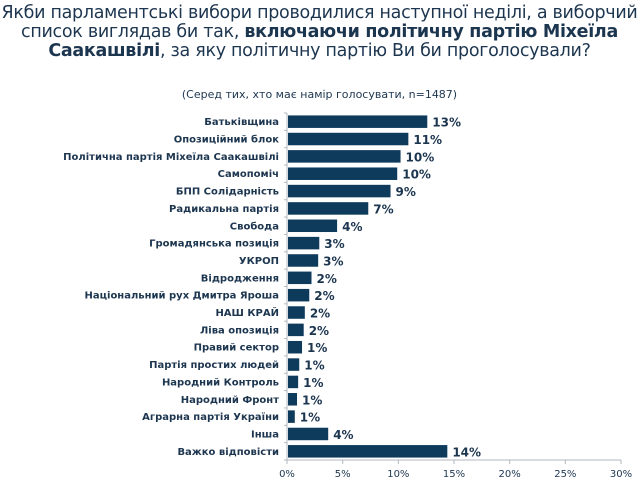 The height and width of the screenshot is (489, 639). What do you see at coordinates (406, 192) in the screenshot?
I see `data-label: 9%` at bounding box center [406, 192].